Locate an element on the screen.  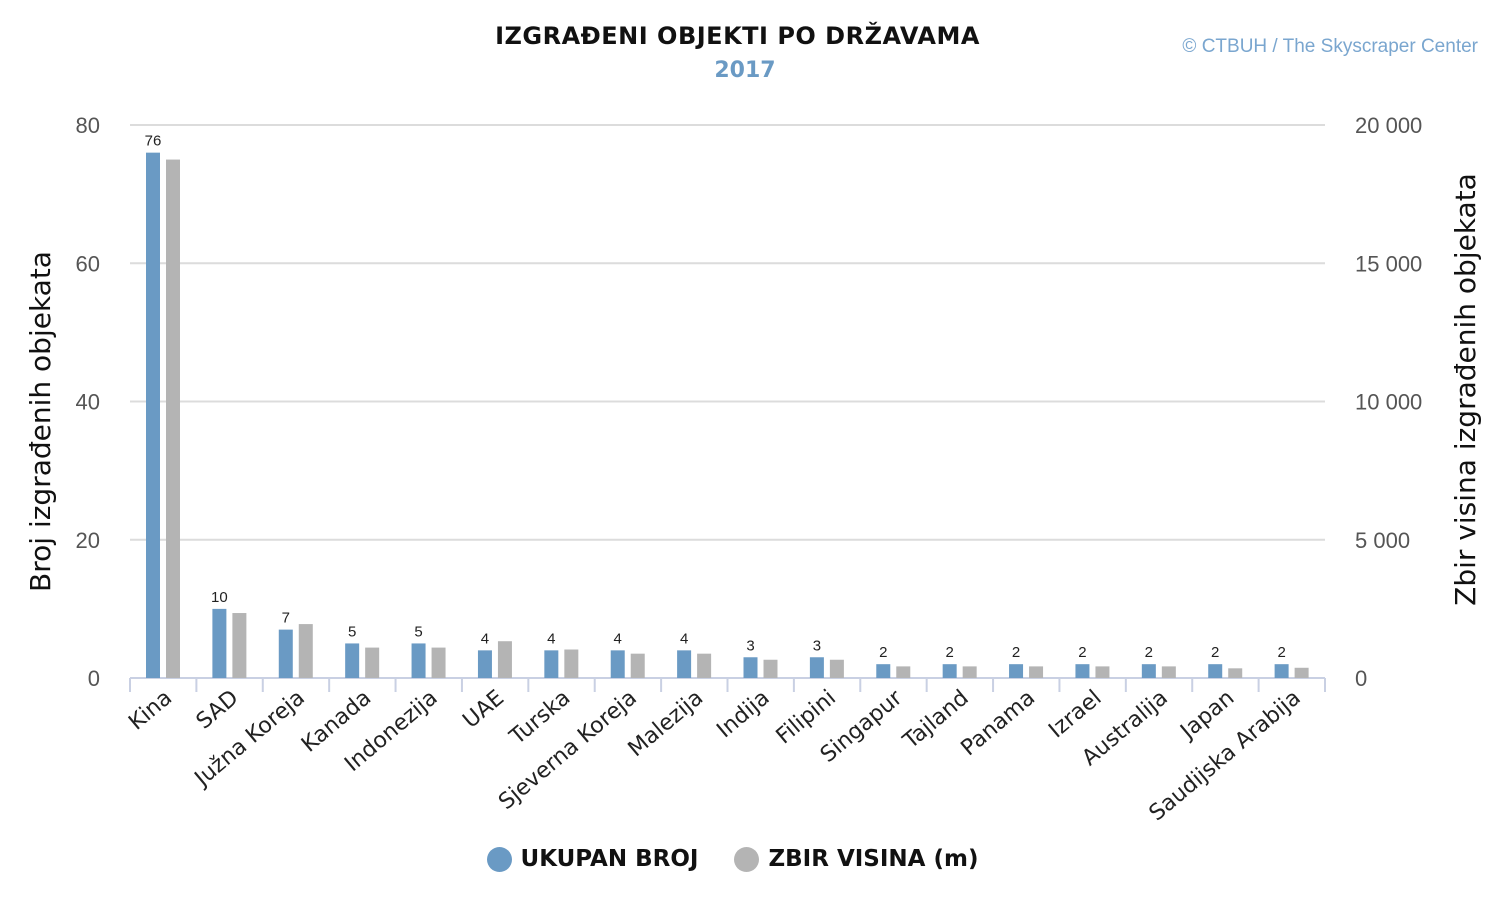
legend-item-height: ZBIR VISINA (m) is located at coordinates (856, 859).